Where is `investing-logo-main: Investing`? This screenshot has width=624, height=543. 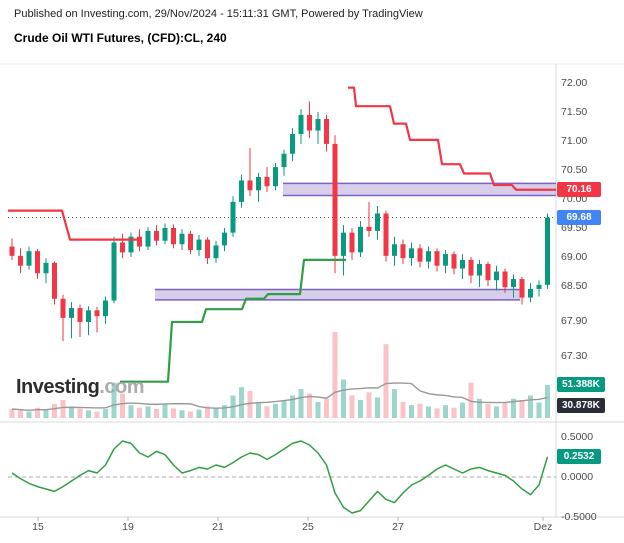 investing-logo-main: Investing is located at coordinates (58, 387).